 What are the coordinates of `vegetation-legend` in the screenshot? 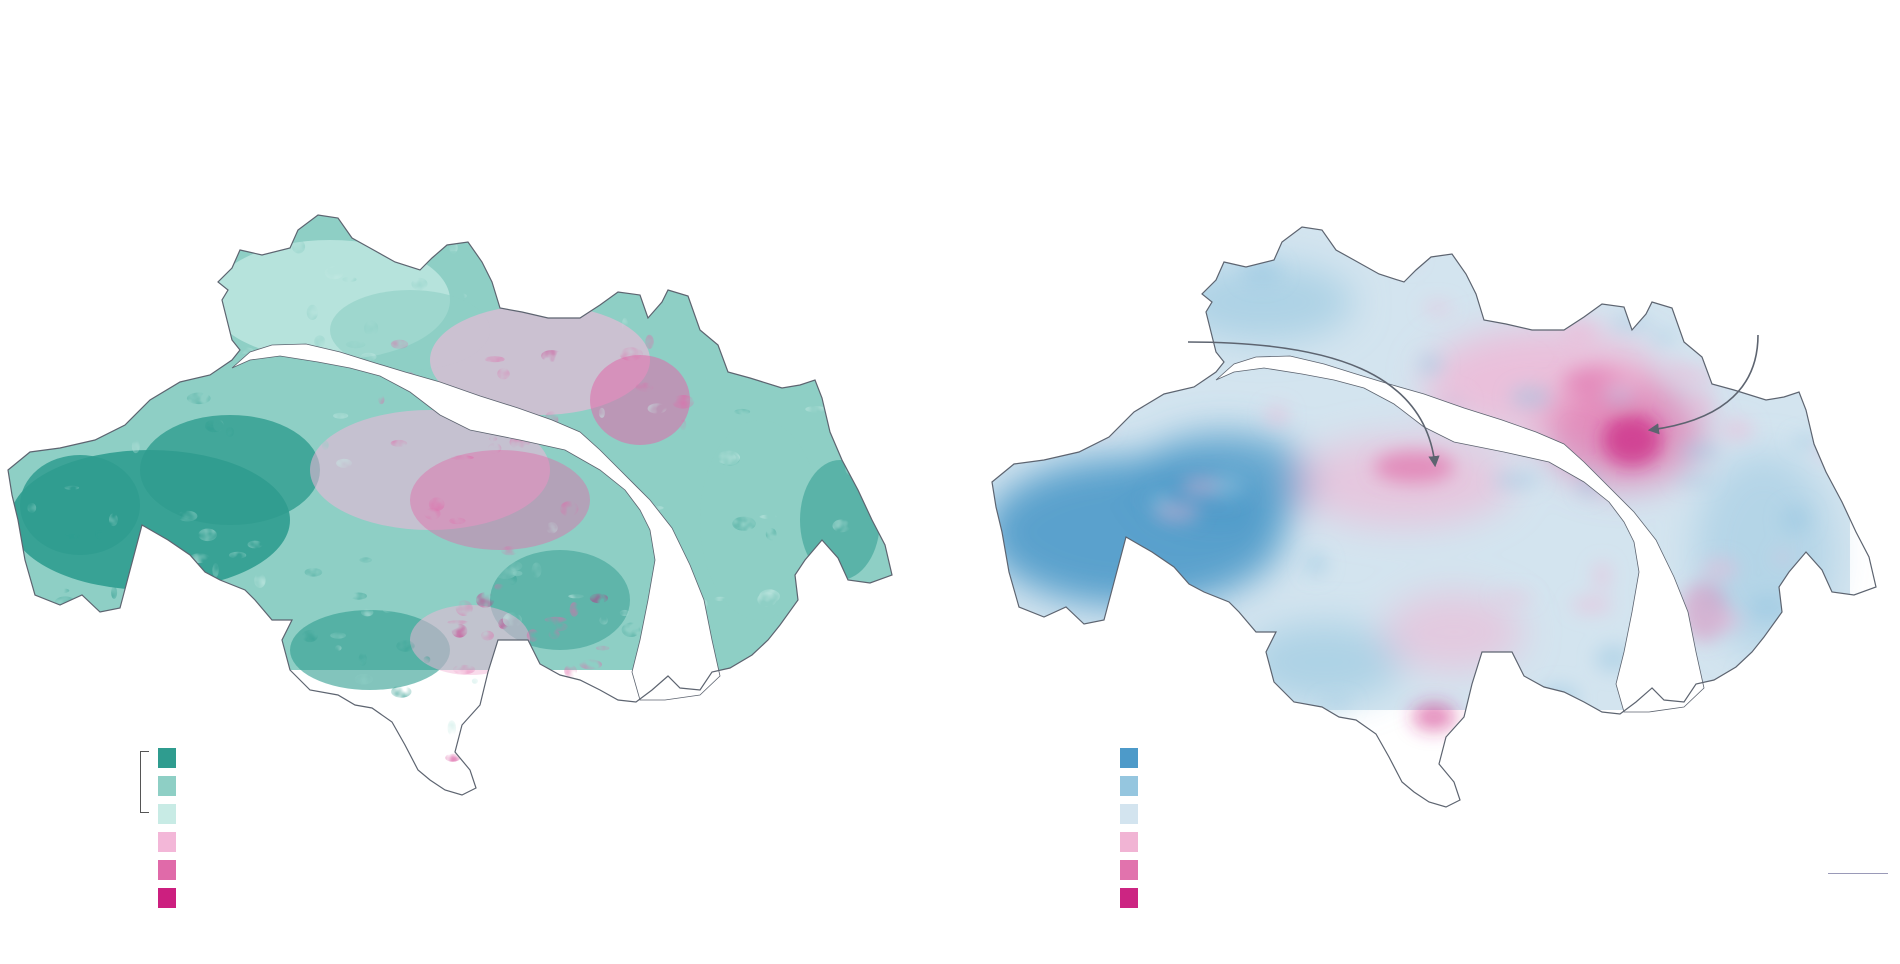 It's located at (170, 828).